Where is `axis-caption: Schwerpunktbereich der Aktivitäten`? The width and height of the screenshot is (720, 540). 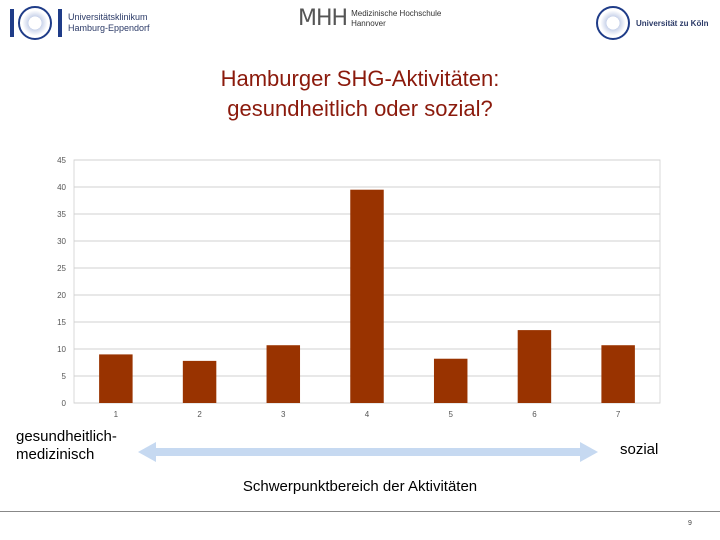 axis-caption: Schwerpunktbereich der Aktivitäten is located at coordinates (360, 486).